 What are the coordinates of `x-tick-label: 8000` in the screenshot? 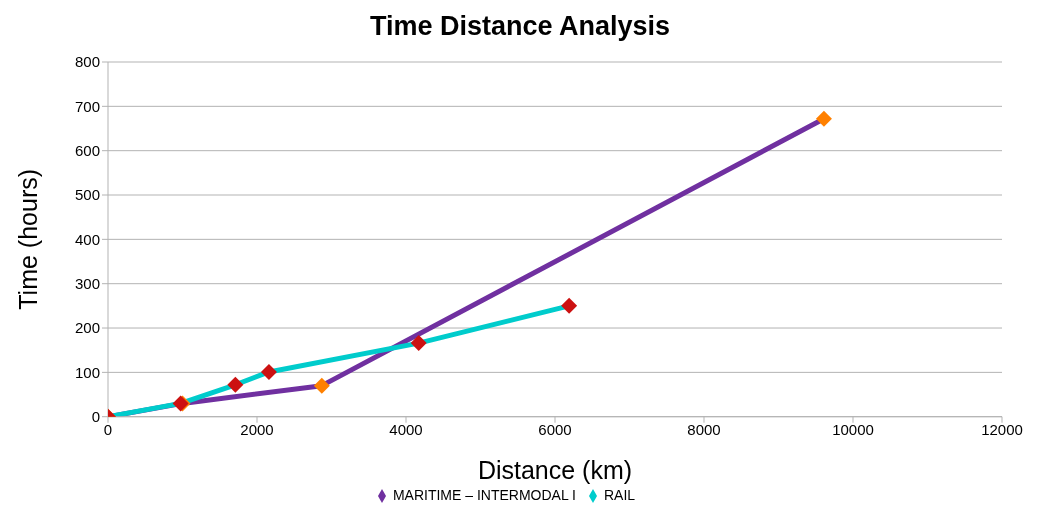 It's located at (704, 430).